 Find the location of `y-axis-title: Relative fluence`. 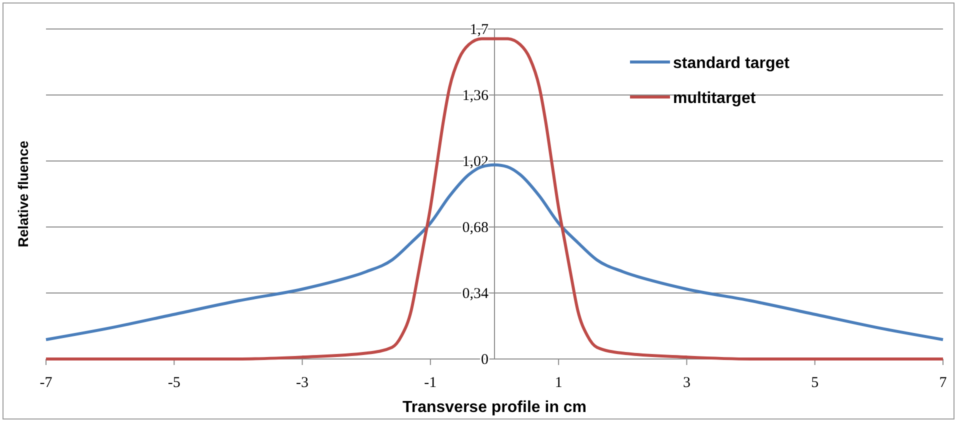

y-axis-title: Relative fluence is located at coordinates (23, 194).